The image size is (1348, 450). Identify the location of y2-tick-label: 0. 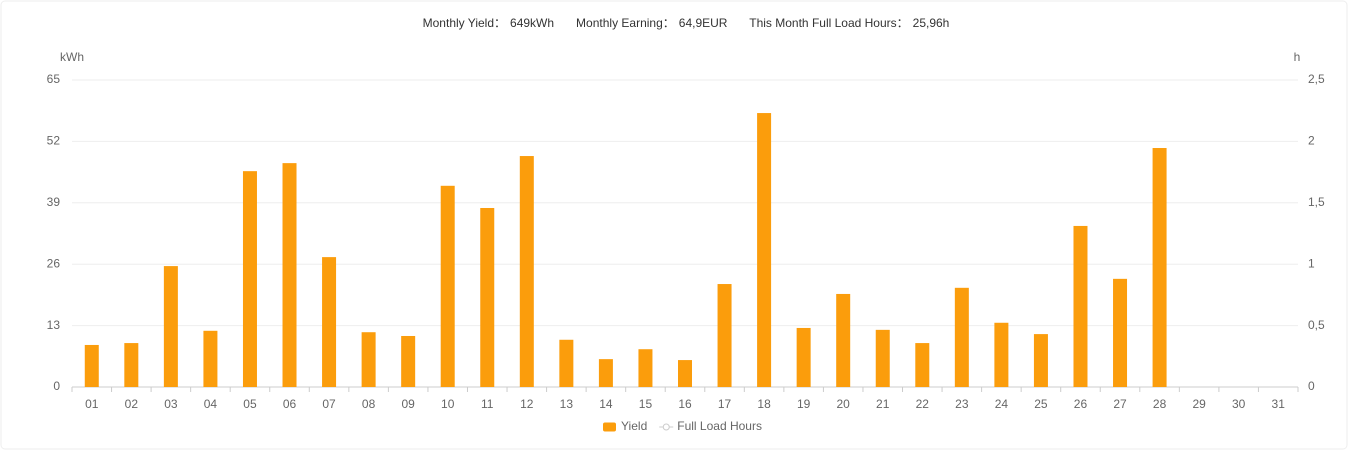
(1311, 386).